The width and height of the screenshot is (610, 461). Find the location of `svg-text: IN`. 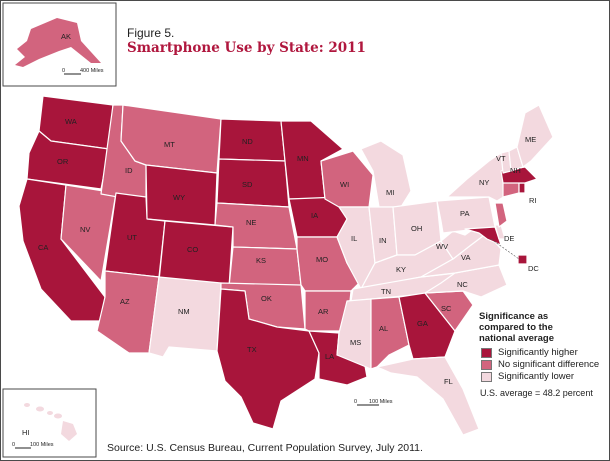

svg-text: IN is located at coordinates (383, 240).